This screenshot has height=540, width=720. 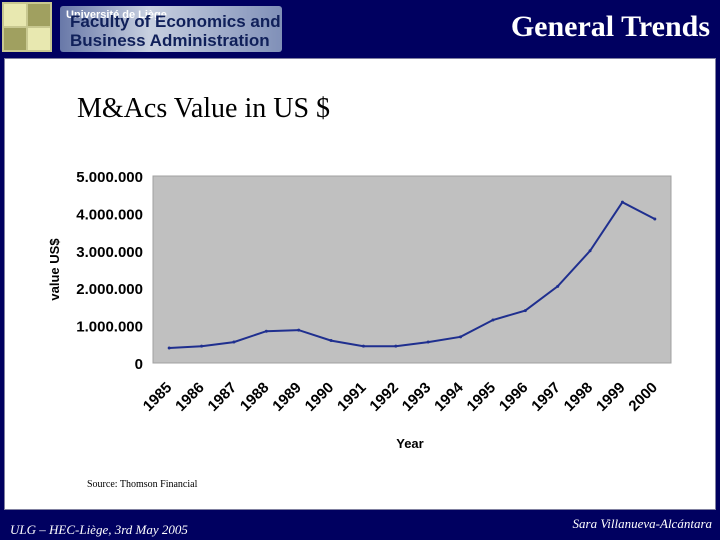 I want to click on x-tick-label: 1992, so click(x=384, y=397).